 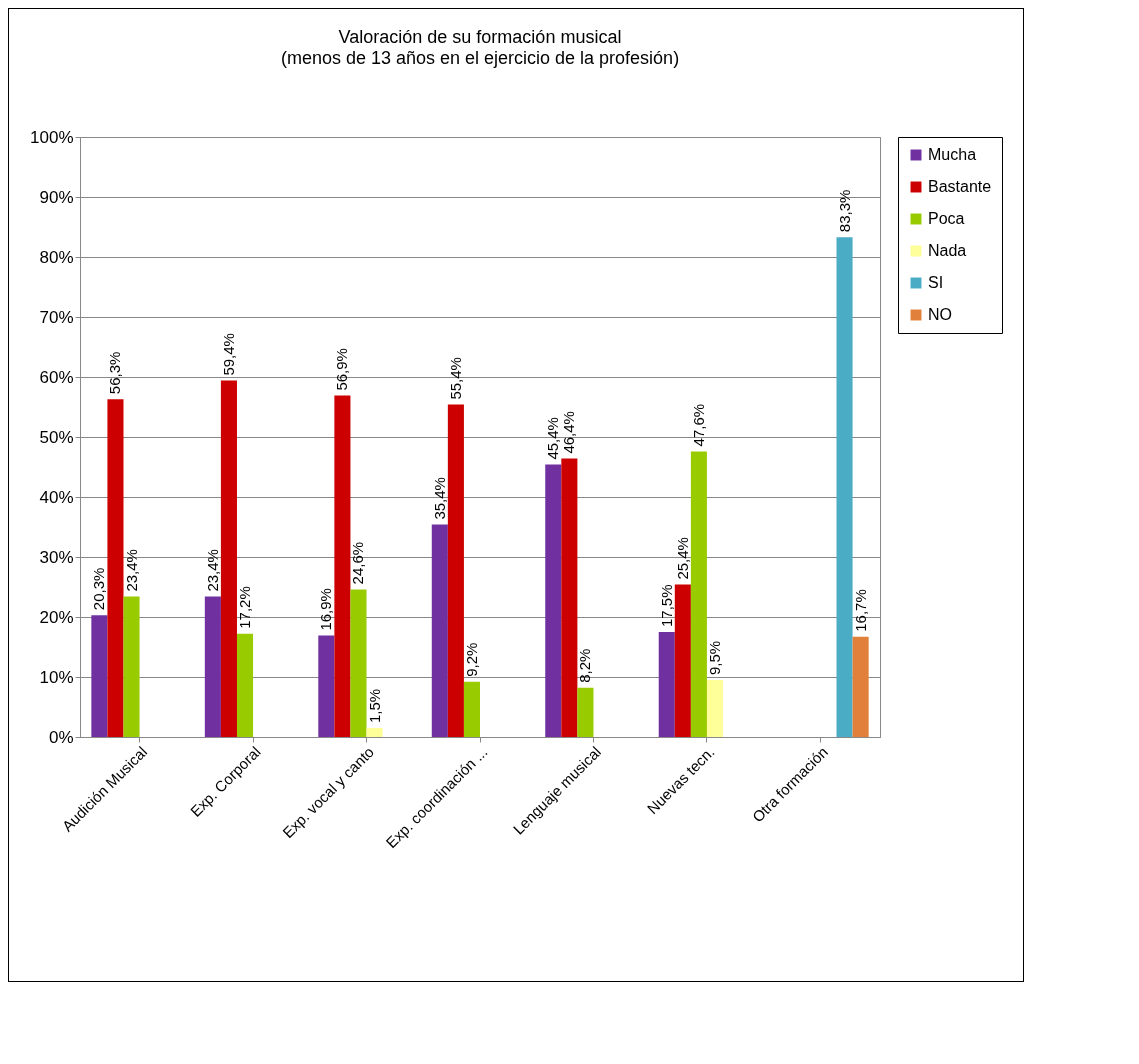 What do you see at coordinates (714, 657) in the screenshot?
I see `data-label: 9,5%` at bounding box center [714, 657].